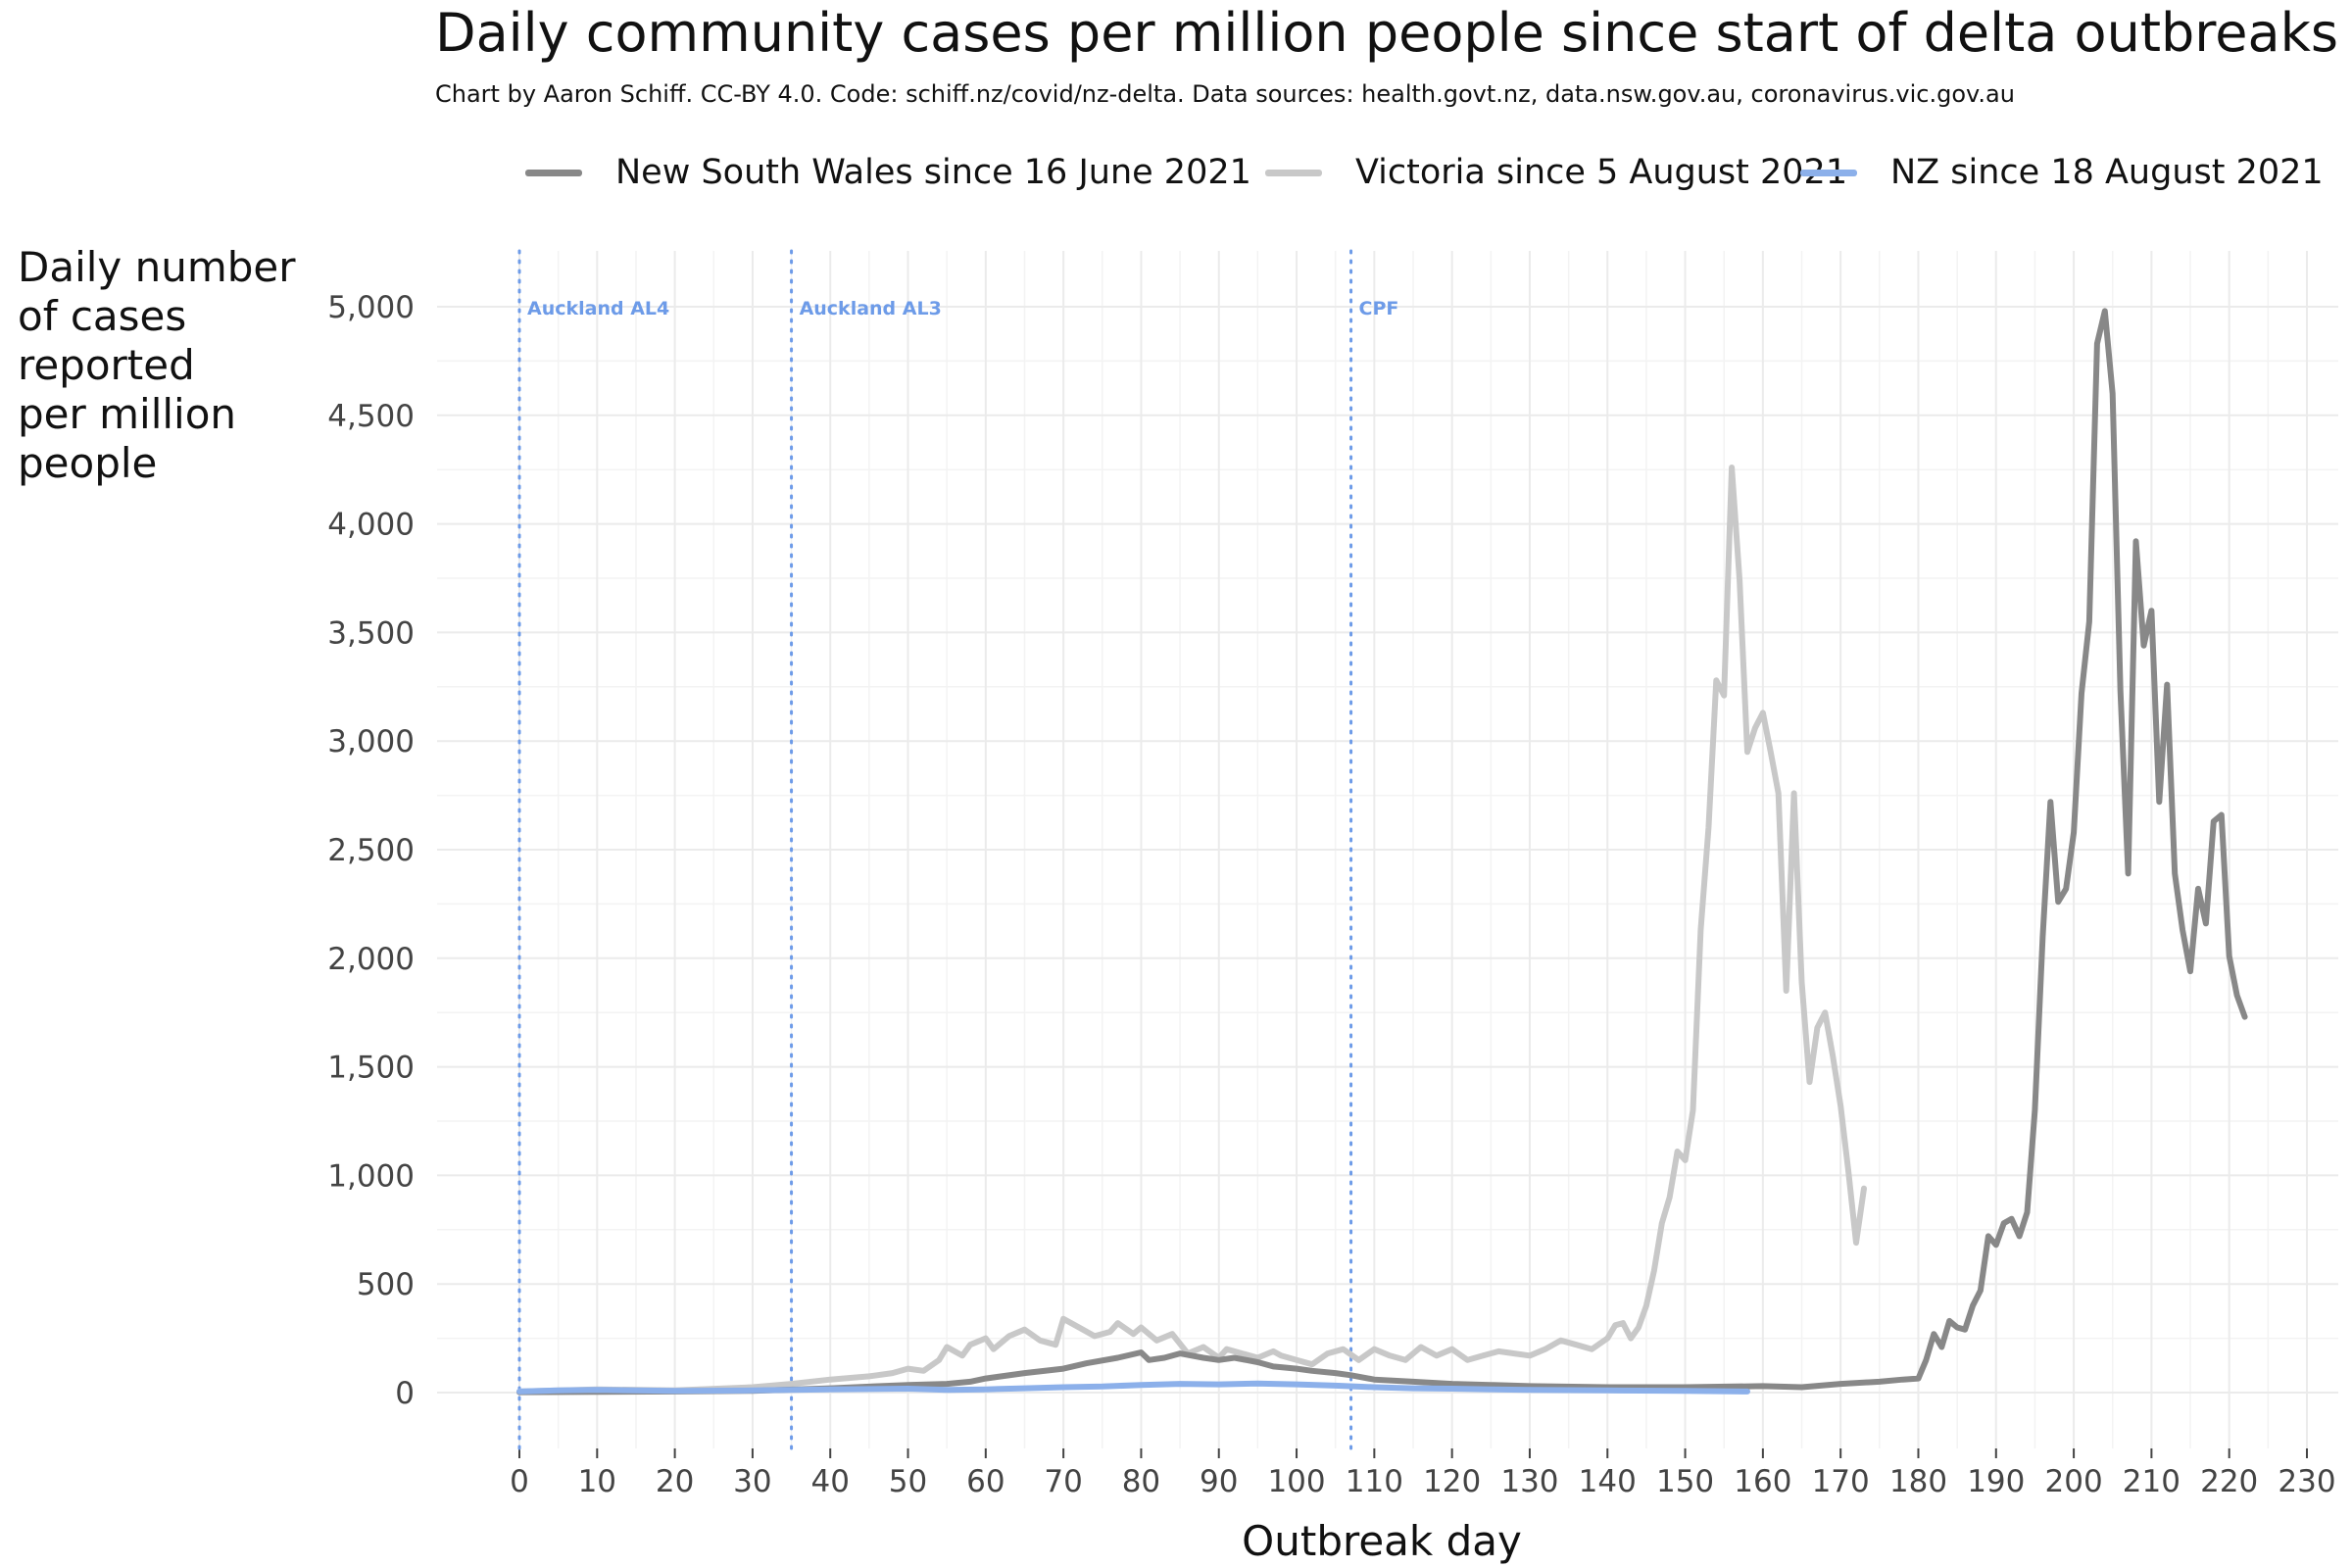 The image size is (2352, 1568). What do you see at coordinates (1529, 1481) in the screenshot?
I see `x-tick-label: 130` at bounding box center [1529, 1481].